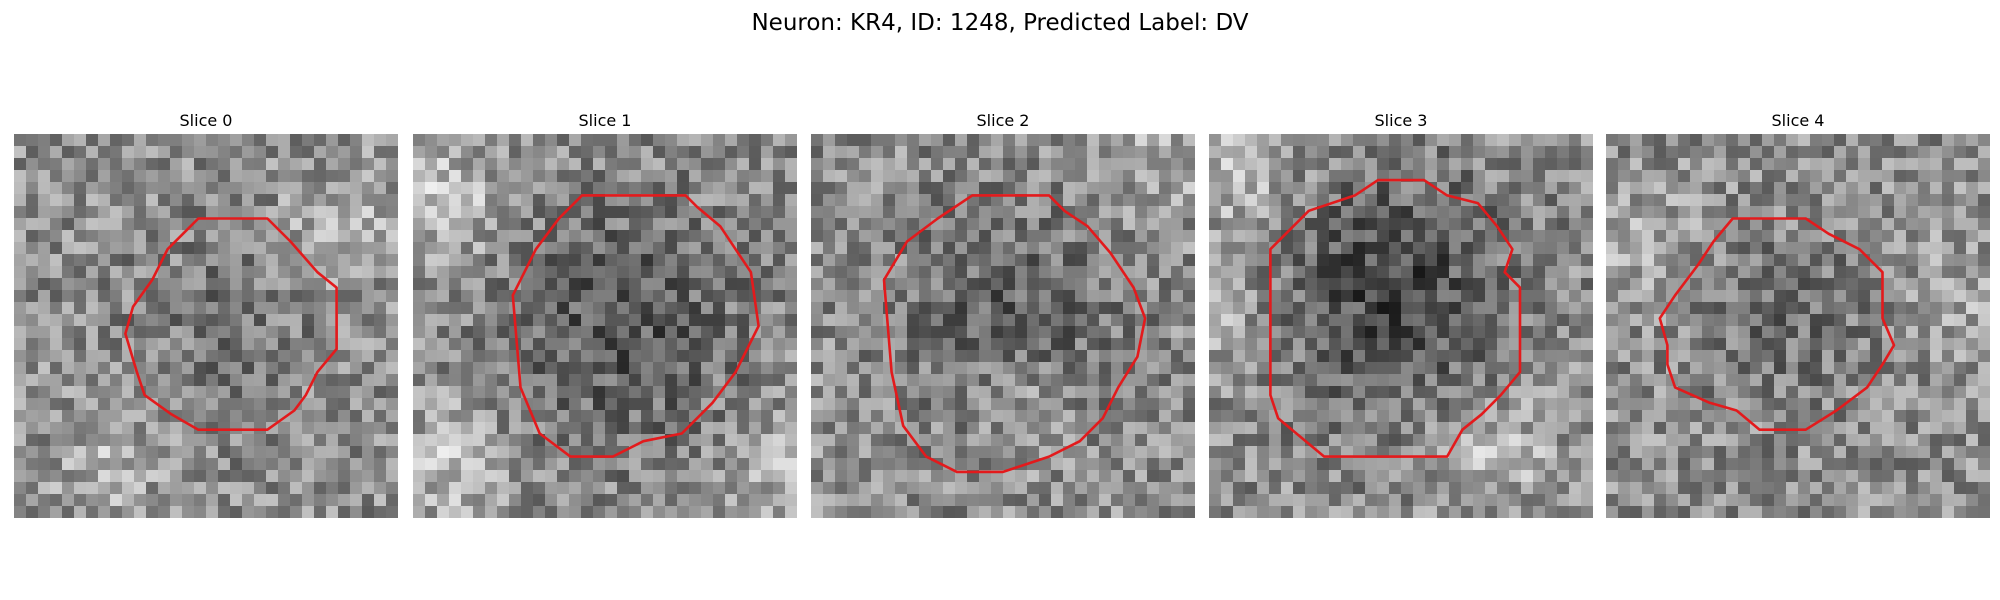 The image size is (2000, 600). I want to click on slice-title-3: Slice 3, so click(1401, 120).